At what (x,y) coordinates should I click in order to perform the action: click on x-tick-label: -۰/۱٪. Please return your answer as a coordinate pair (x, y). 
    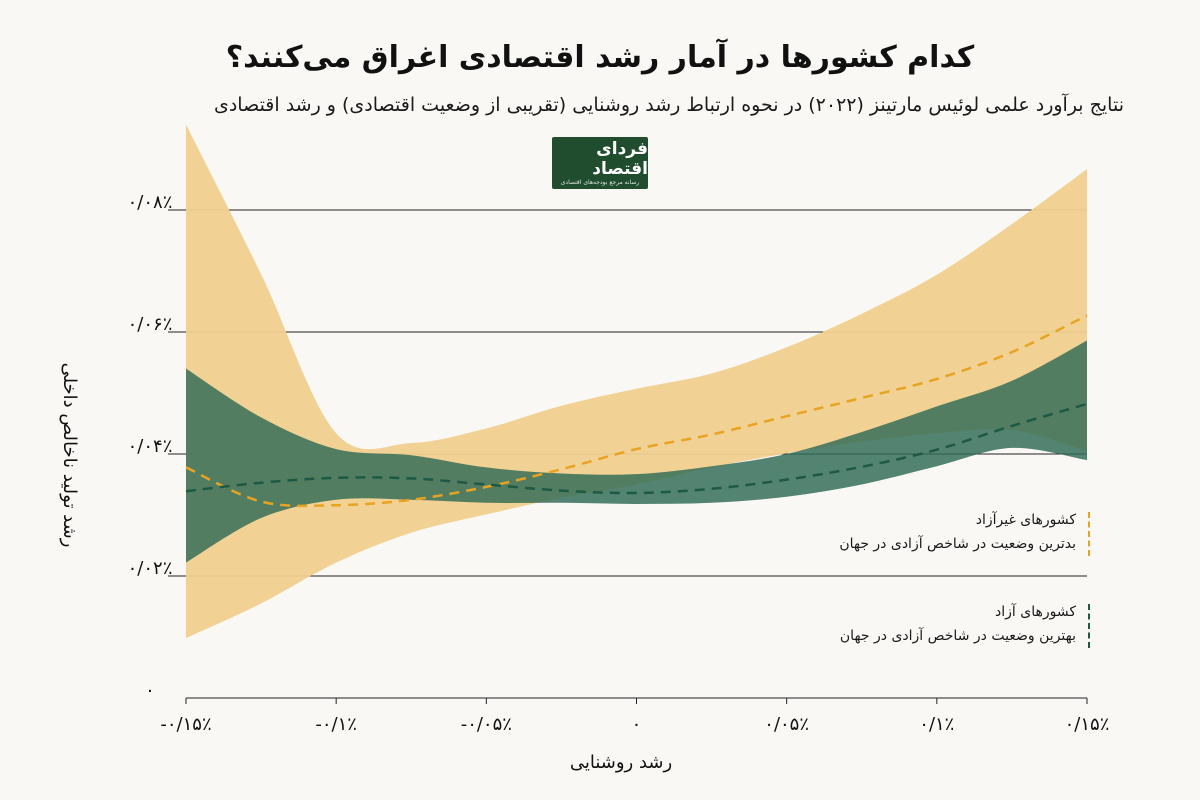
    Looking at the image, I should click on (336, 724).